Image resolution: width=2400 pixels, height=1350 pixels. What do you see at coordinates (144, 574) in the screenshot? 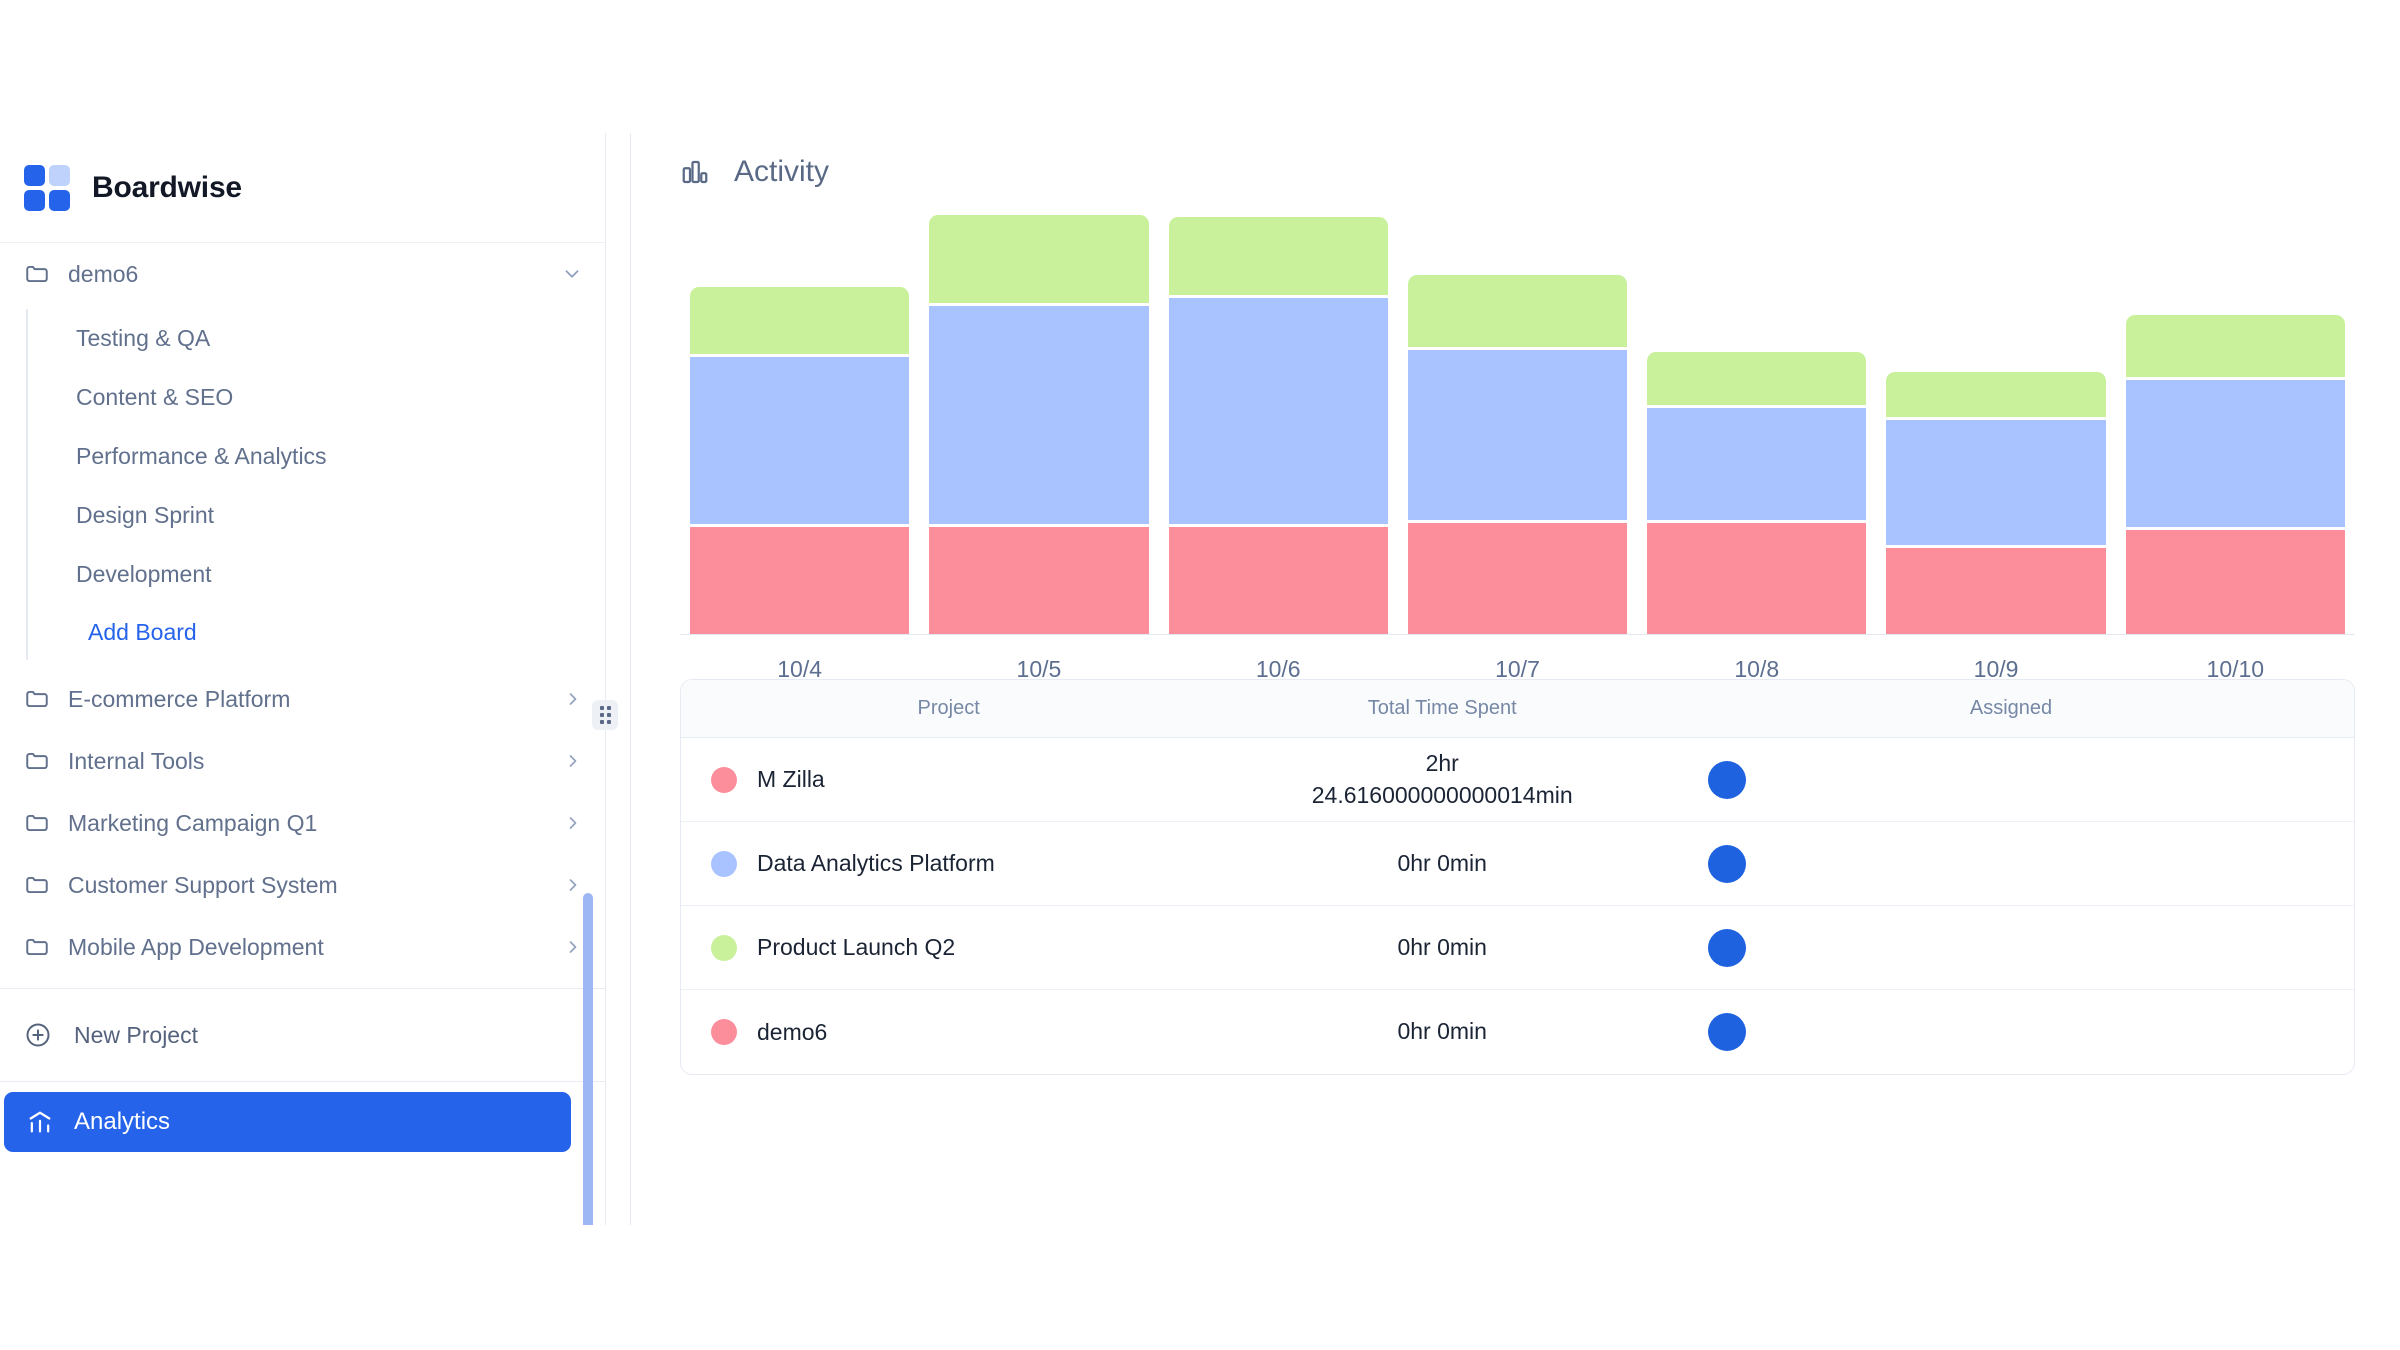
I see `board-item-development: Development` at bounding box center [144, 574].